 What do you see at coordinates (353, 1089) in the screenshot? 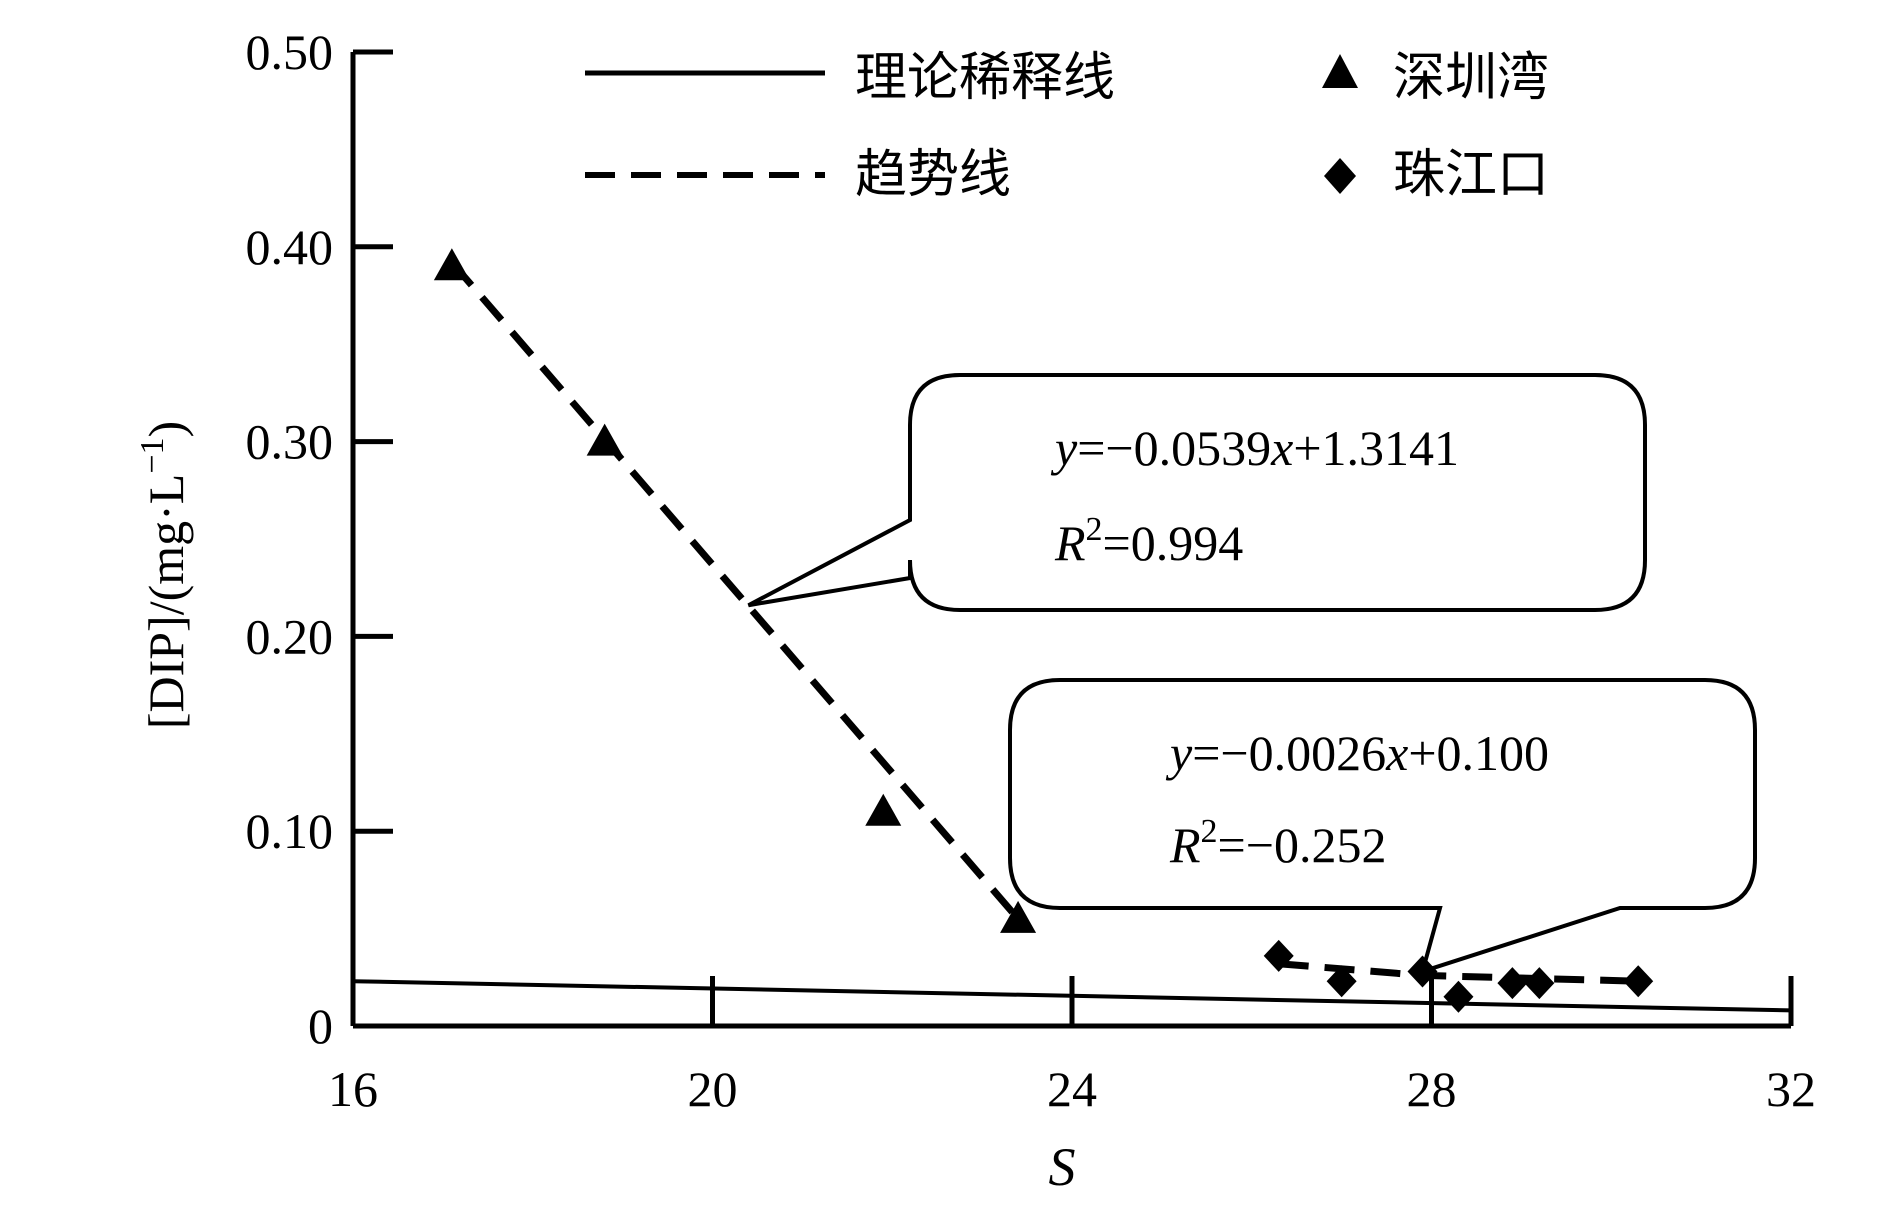
I see `x-tick-label: 16` at bounding box center [353, 1089].